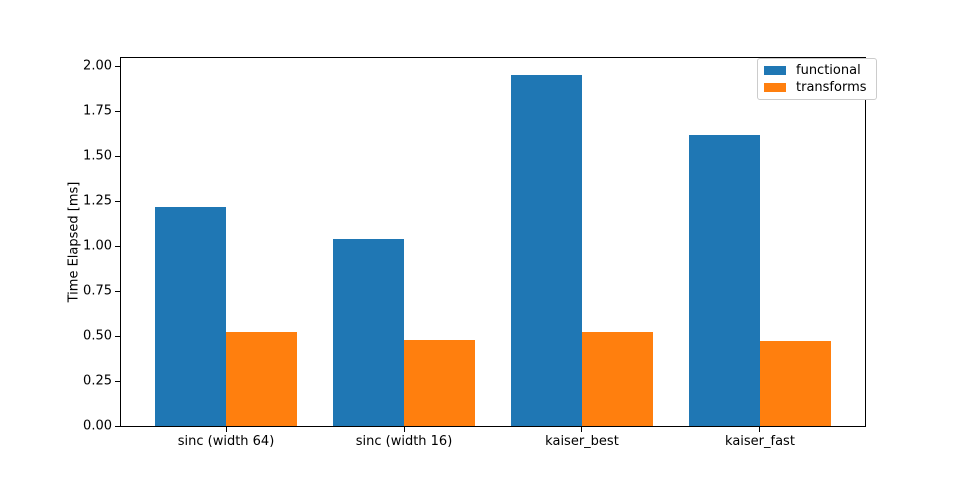 This screenshot has width=960, height=480. What do you see at coordinates (582, 441) in the screenshot?
I see `x-tick-label-kaiser-best: kaiser_best` at bounding box center [582, 441].